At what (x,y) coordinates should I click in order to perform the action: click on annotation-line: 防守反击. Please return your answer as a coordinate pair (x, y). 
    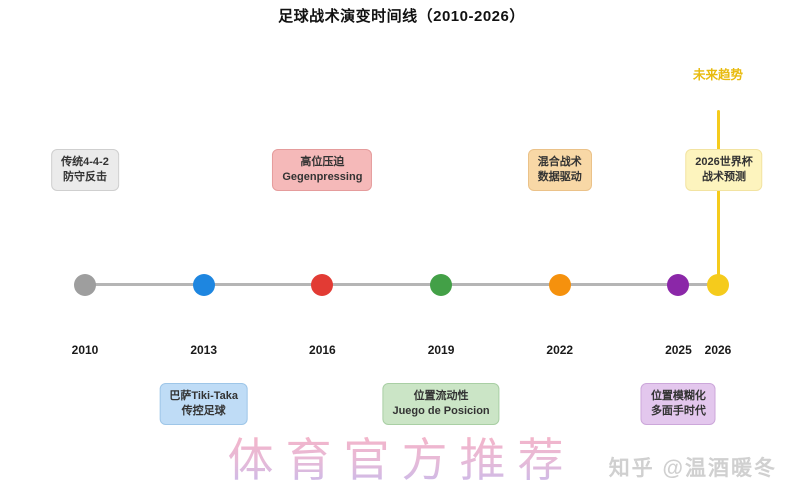
    Looking at the image, I should click on (85, 177).